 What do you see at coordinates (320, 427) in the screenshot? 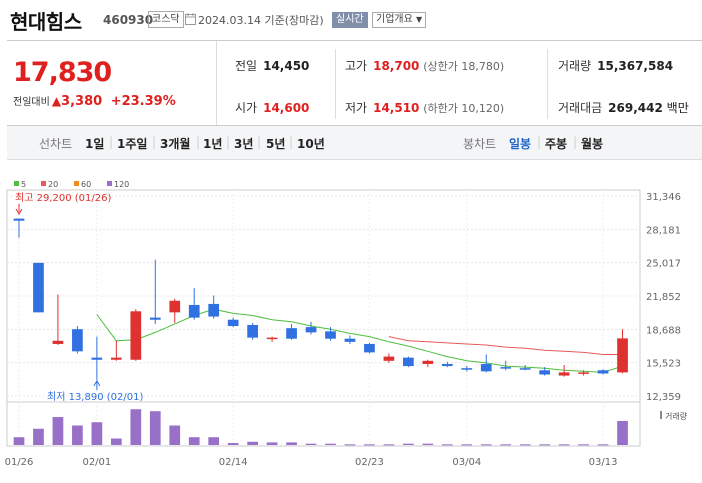
I see `volume-bars` at bounding box center [320, 427].